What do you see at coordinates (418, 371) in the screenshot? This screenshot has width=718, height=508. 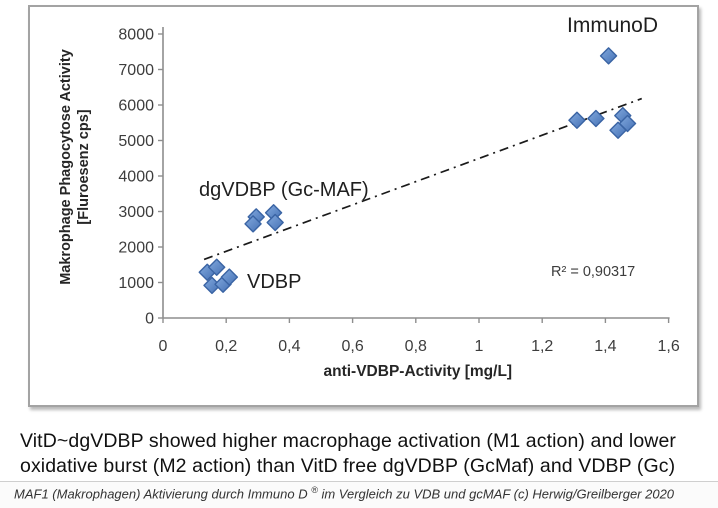 I see `x-axis-title: anti-VDBP-Activity [mg/L]` at bounding box center [418, 371].